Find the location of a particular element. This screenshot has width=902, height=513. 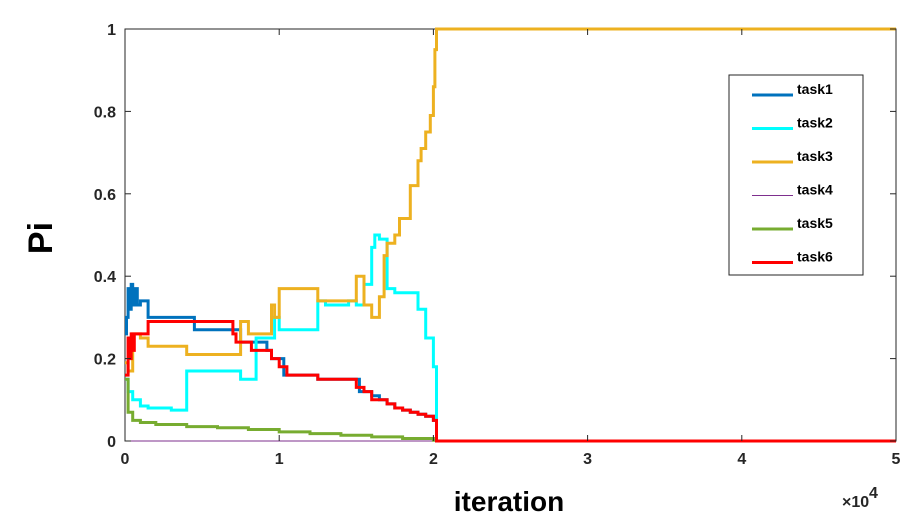

x-axis-multiplier-exponent: 4 is located at coordinates (873, 493).